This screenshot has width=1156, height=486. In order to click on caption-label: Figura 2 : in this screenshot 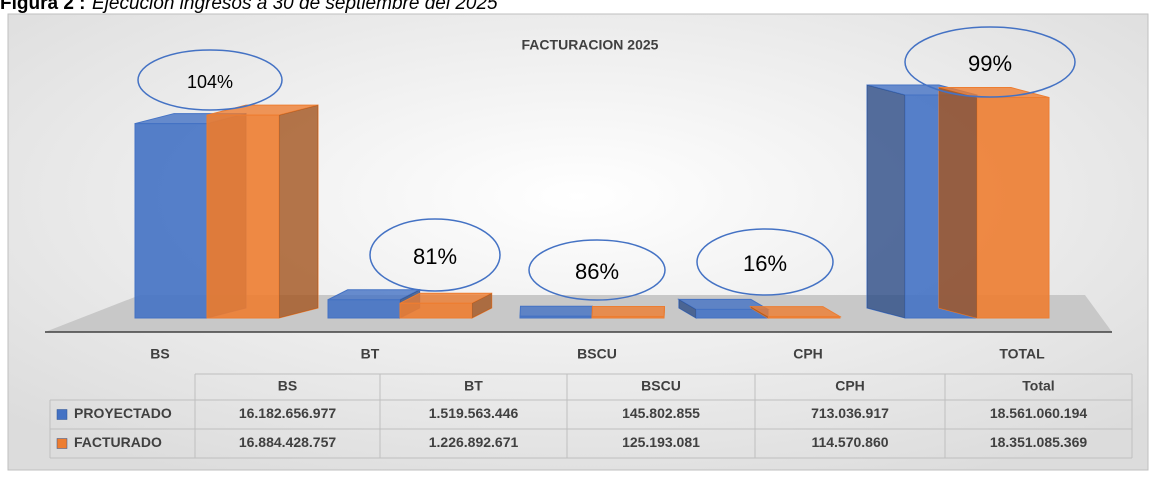, I will do `click(43, 7)`.